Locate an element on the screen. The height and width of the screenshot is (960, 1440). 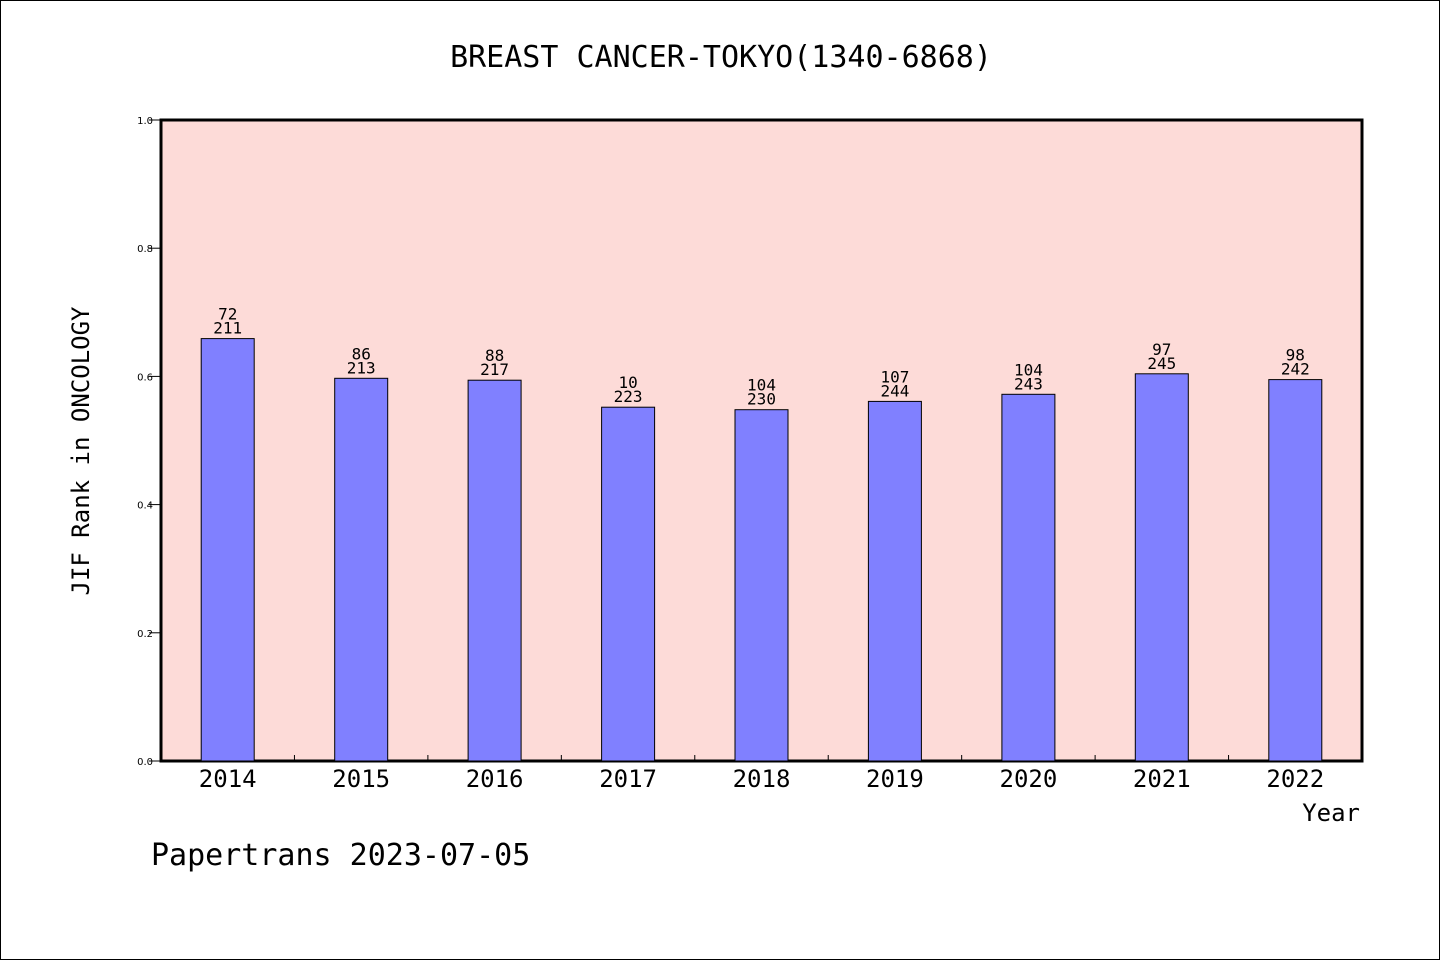
bar-label-rank: 86 is located at coordinates (361, 353).